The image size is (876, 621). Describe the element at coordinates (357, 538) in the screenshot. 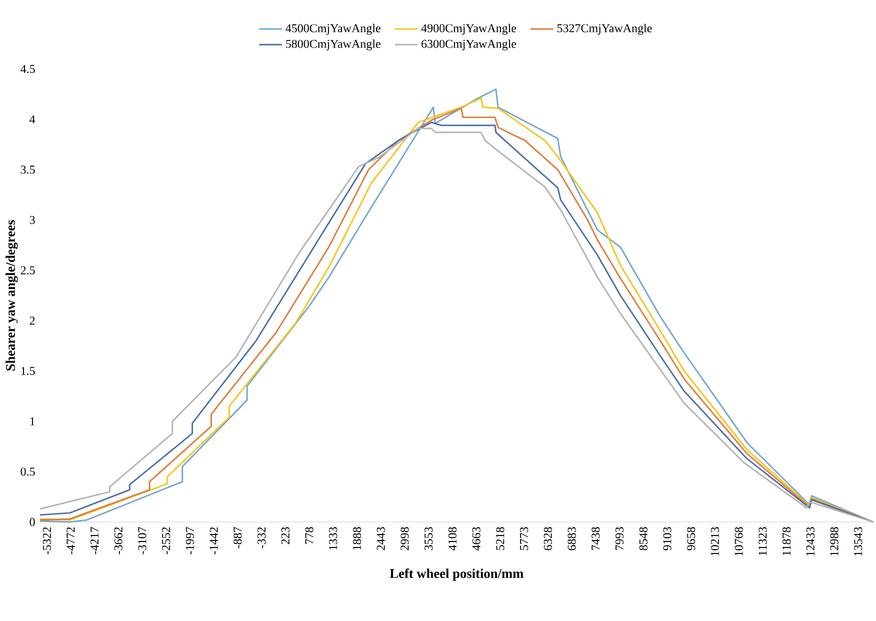

I see `x-tick-label: 1888` at that location.